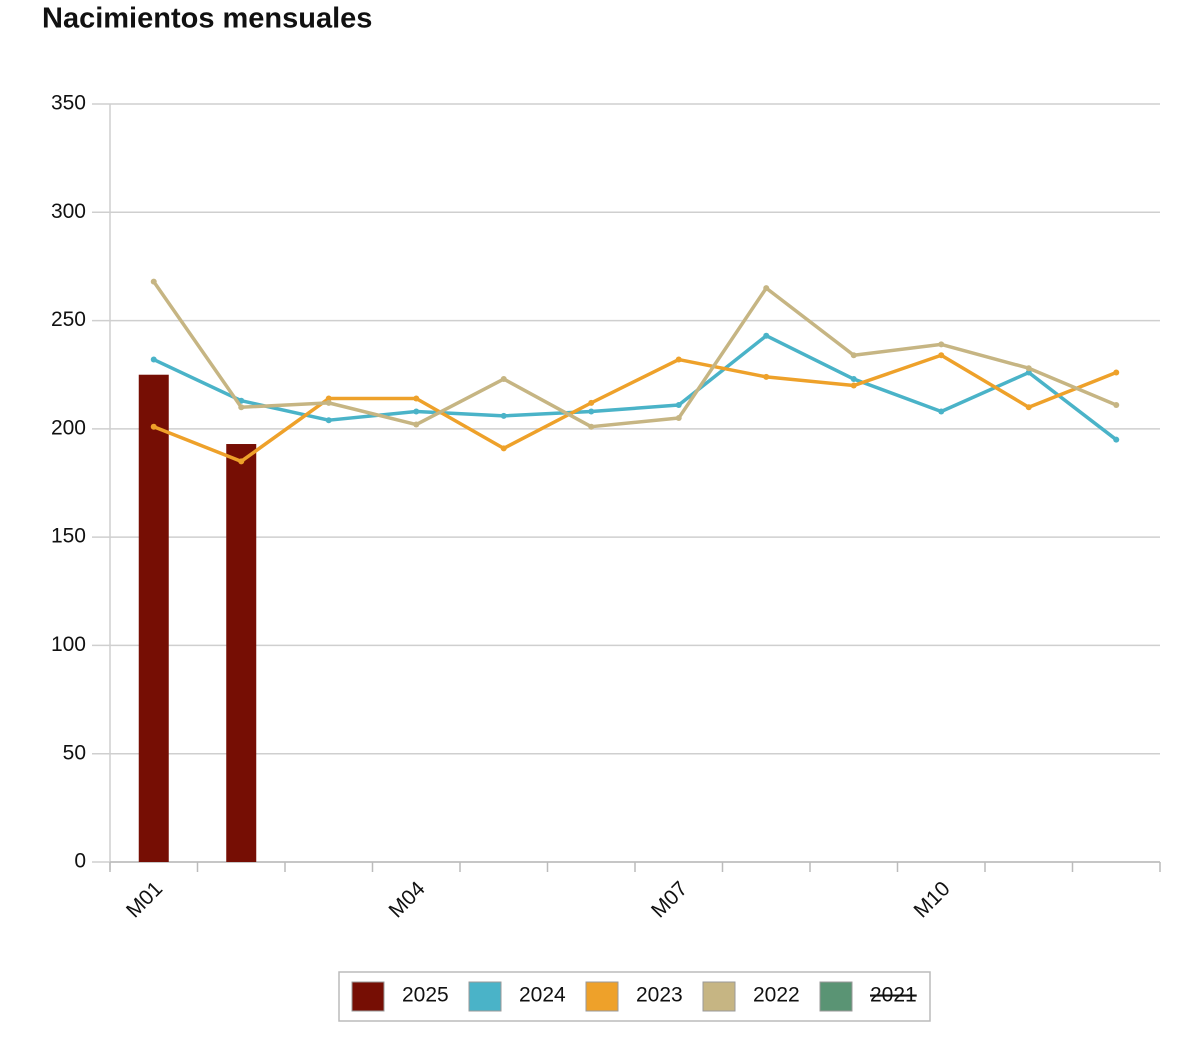 The width and height of the screenshot is (1200, 1039). I want to click on y-tick-label: 350, so click(68, 103).